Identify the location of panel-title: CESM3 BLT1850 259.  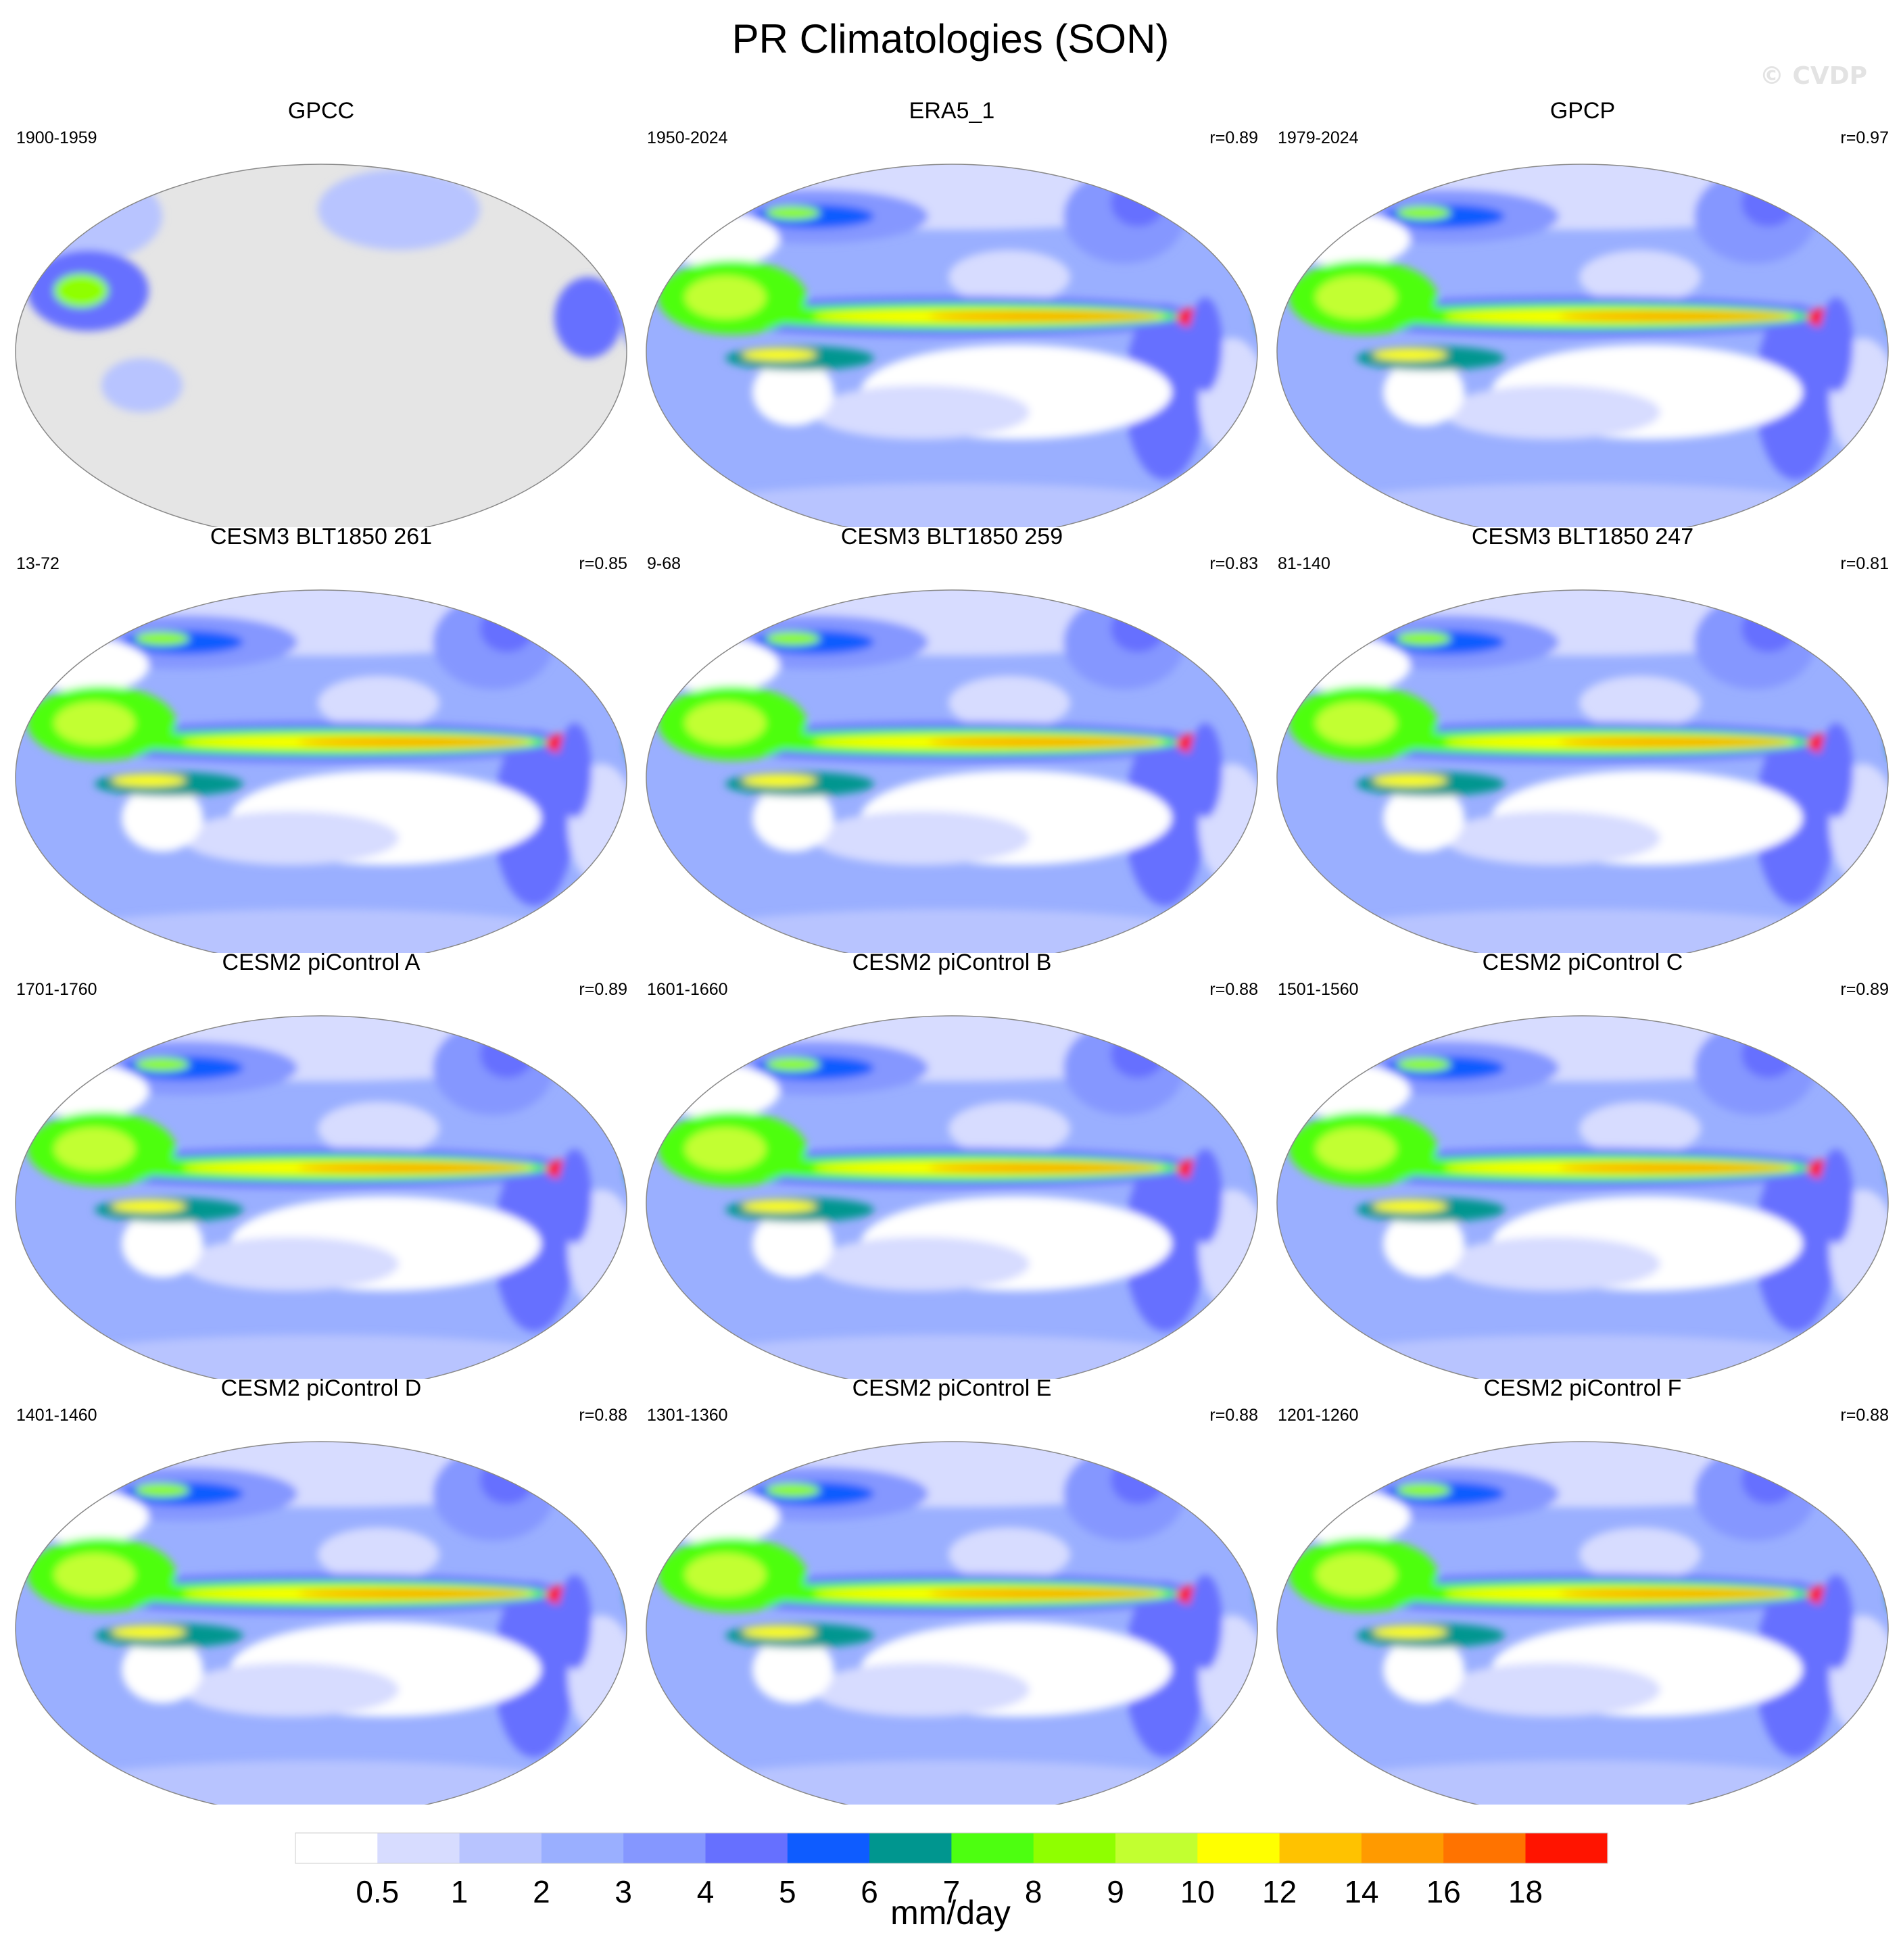
(952, 536).